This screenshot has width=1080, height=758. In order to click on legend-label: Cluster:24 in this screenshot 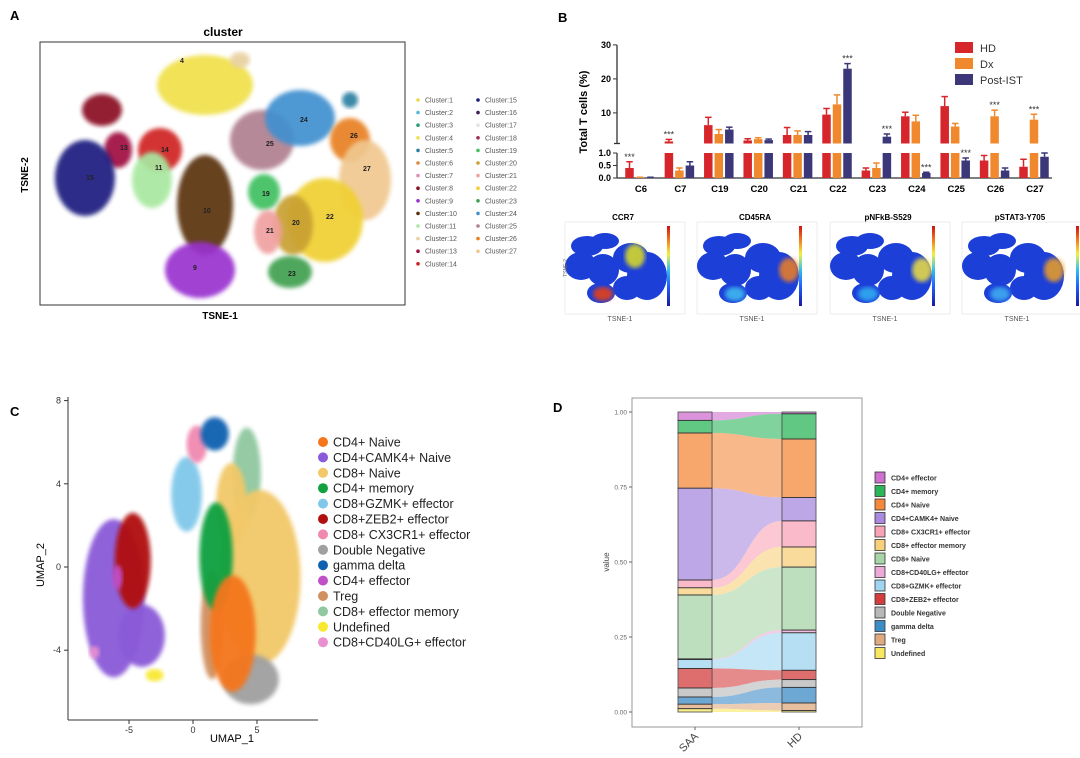, I will do `click(501, 214)`.